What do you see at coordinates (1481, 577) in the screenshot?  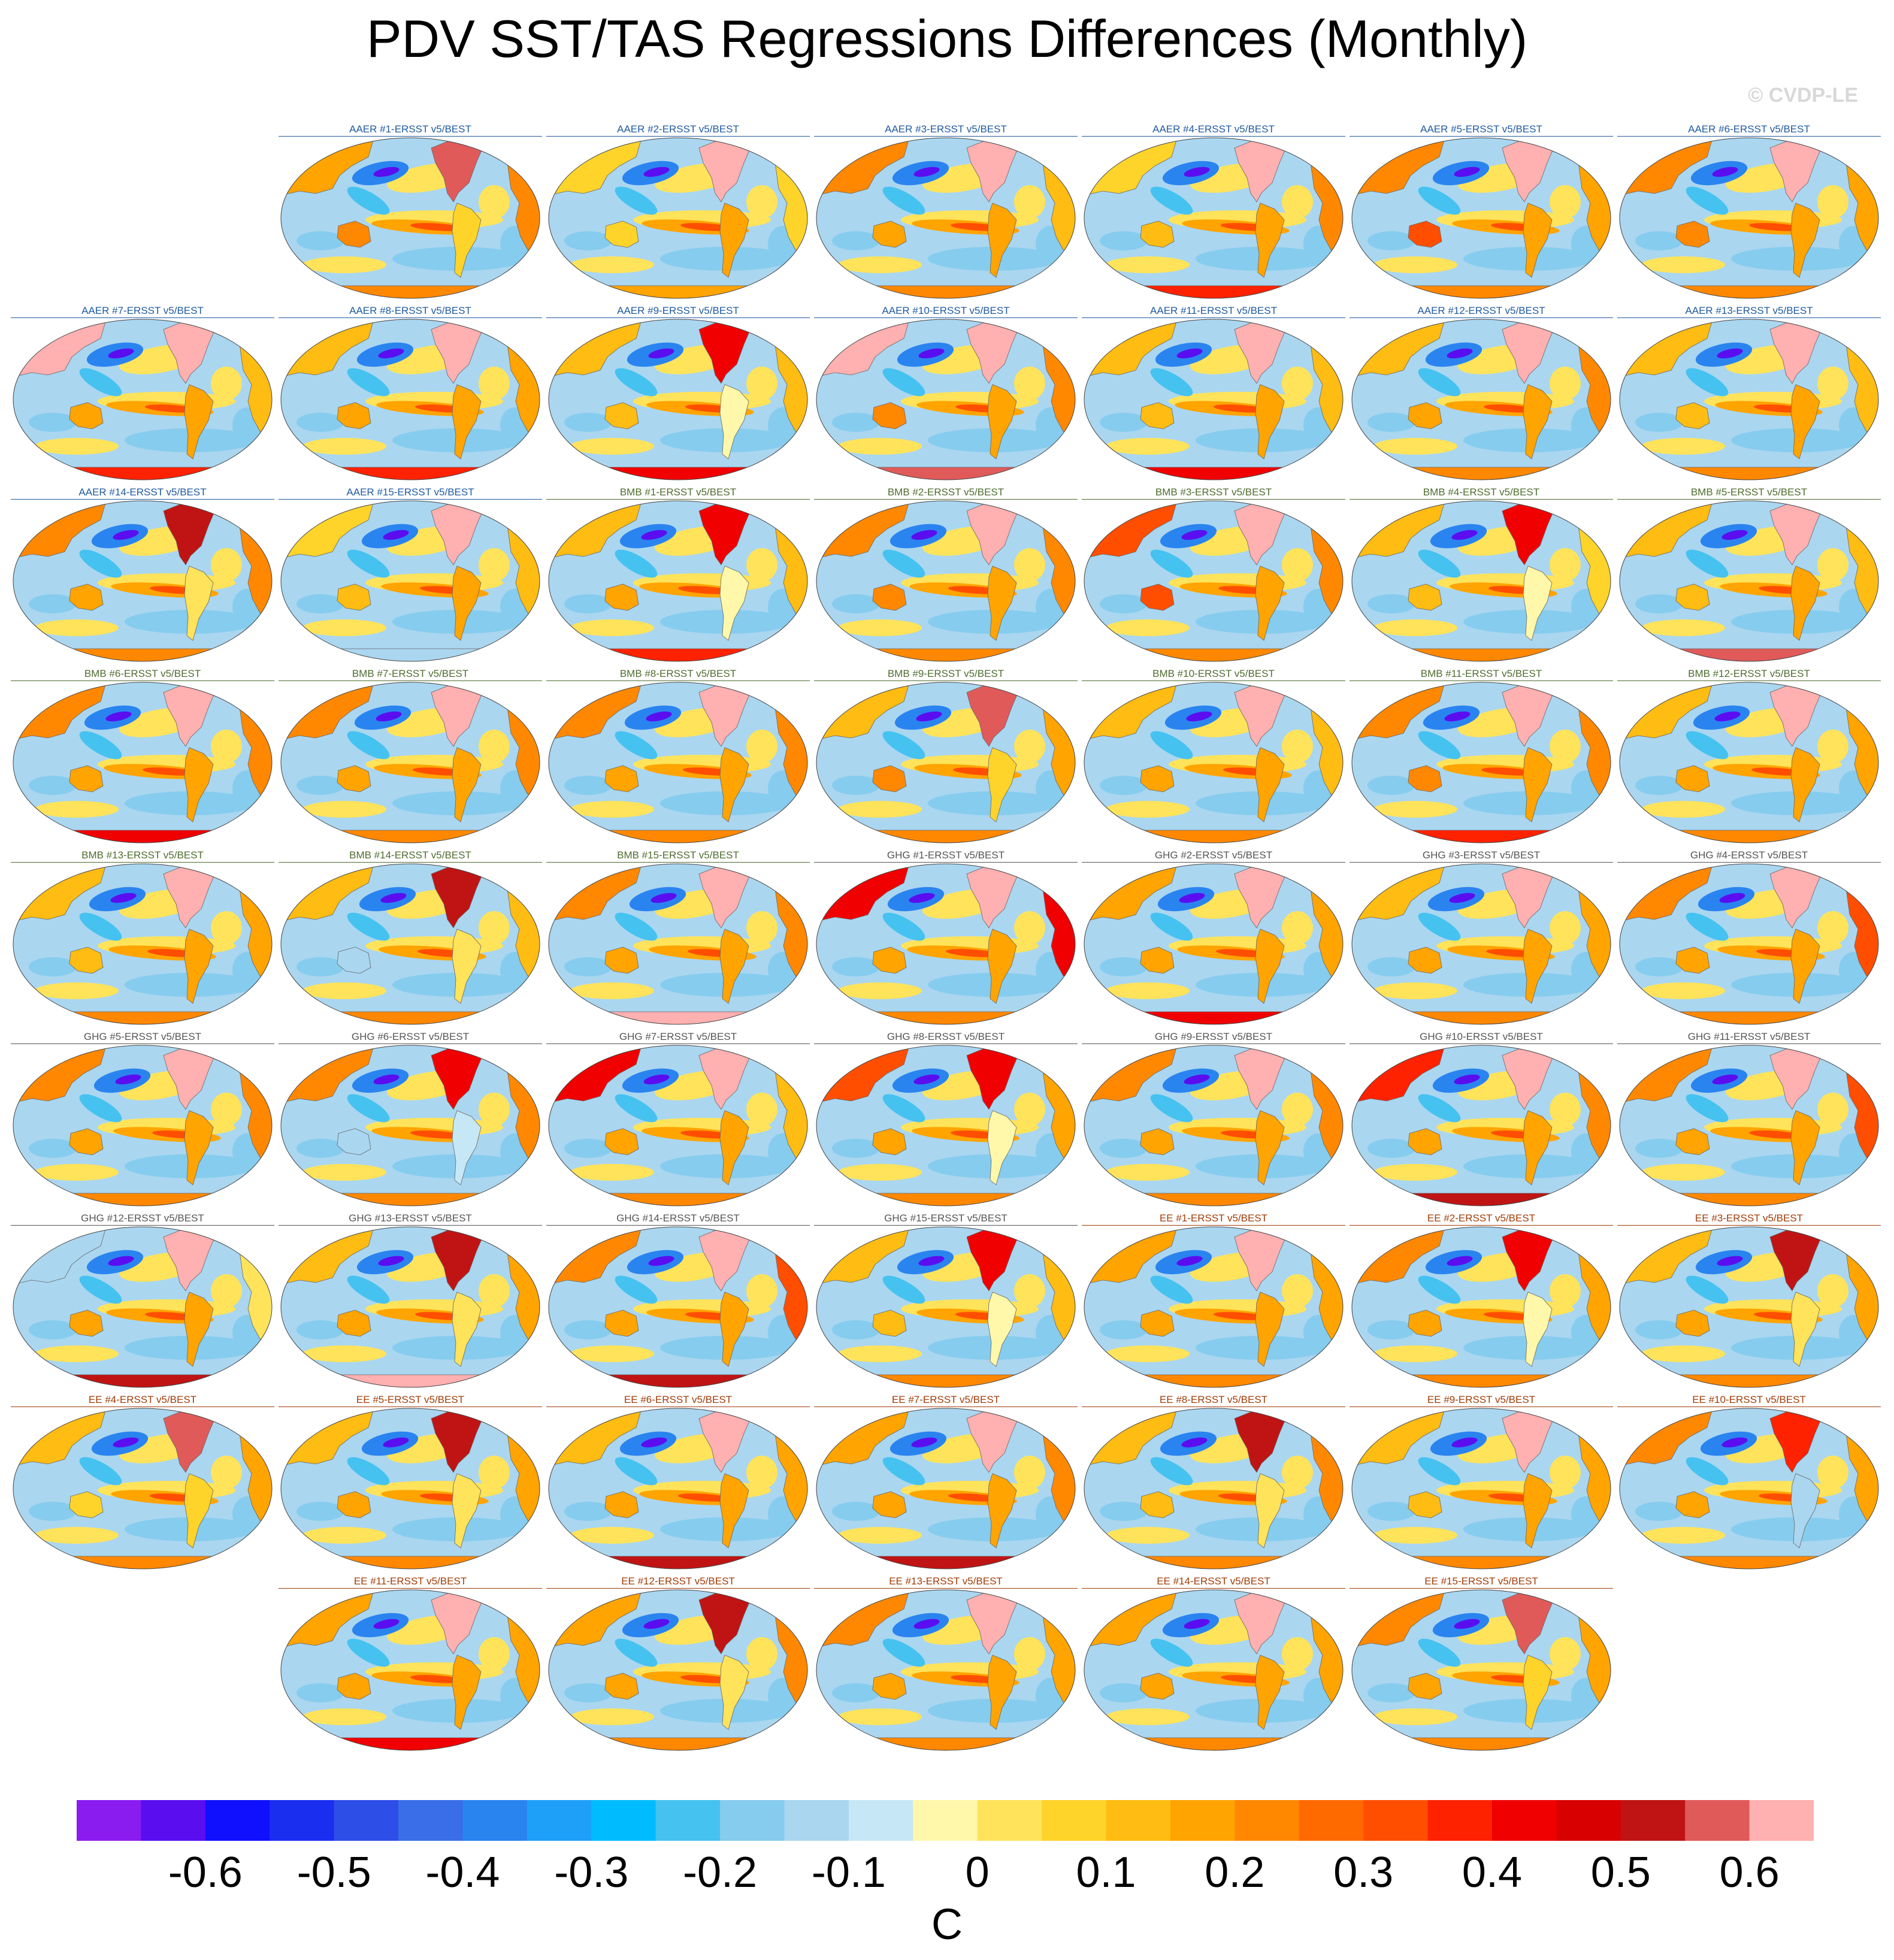 I see `map-panel: BMB #4-ERSST v5/BEST` at bounding box center [1481, 577].